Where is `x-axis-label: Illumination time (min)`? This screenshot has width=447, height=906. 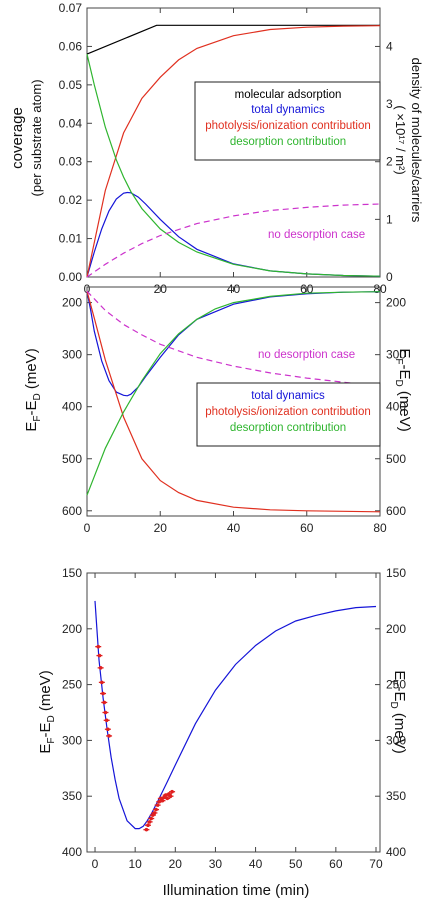 x-axis-label: Illumination time (min) is located at coordinates (236, 890).